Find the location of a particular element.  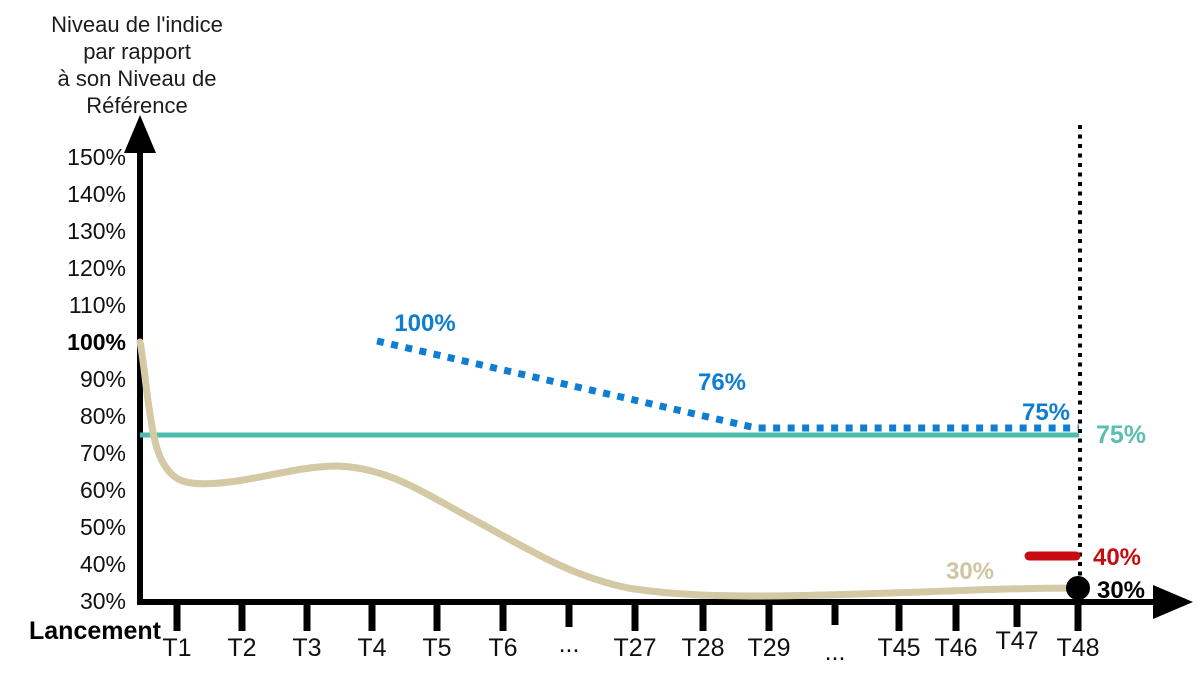

label-barrier-mid: 76% is located at coordinates (722, 382).